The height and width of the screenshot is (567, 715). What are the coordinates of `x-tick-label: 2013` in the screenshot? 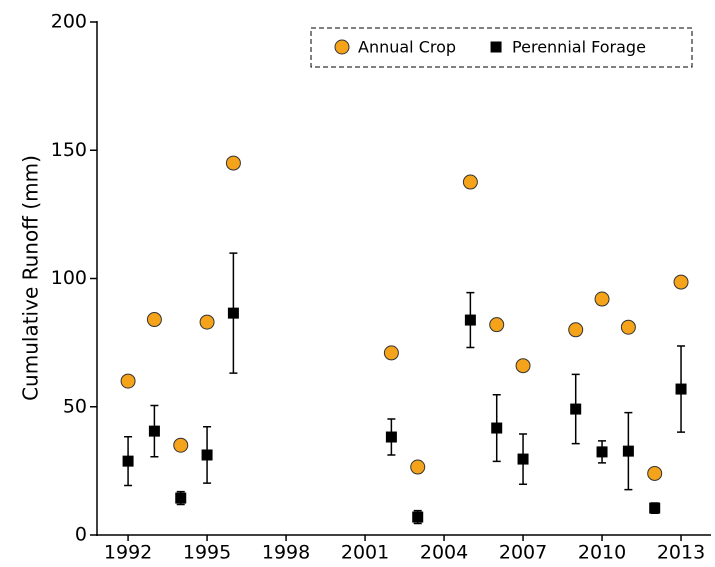 It's located at (681, 553).